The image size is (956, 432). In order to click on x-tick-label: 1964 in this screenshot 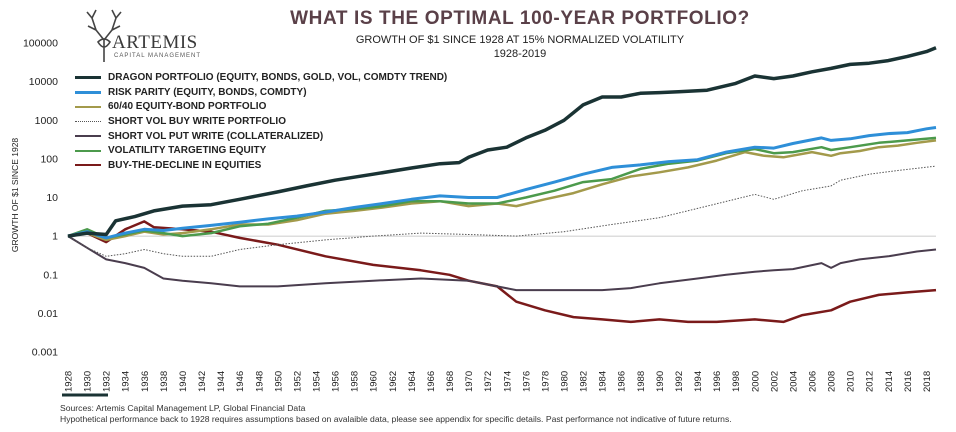, I will do `click(412, 381)`.